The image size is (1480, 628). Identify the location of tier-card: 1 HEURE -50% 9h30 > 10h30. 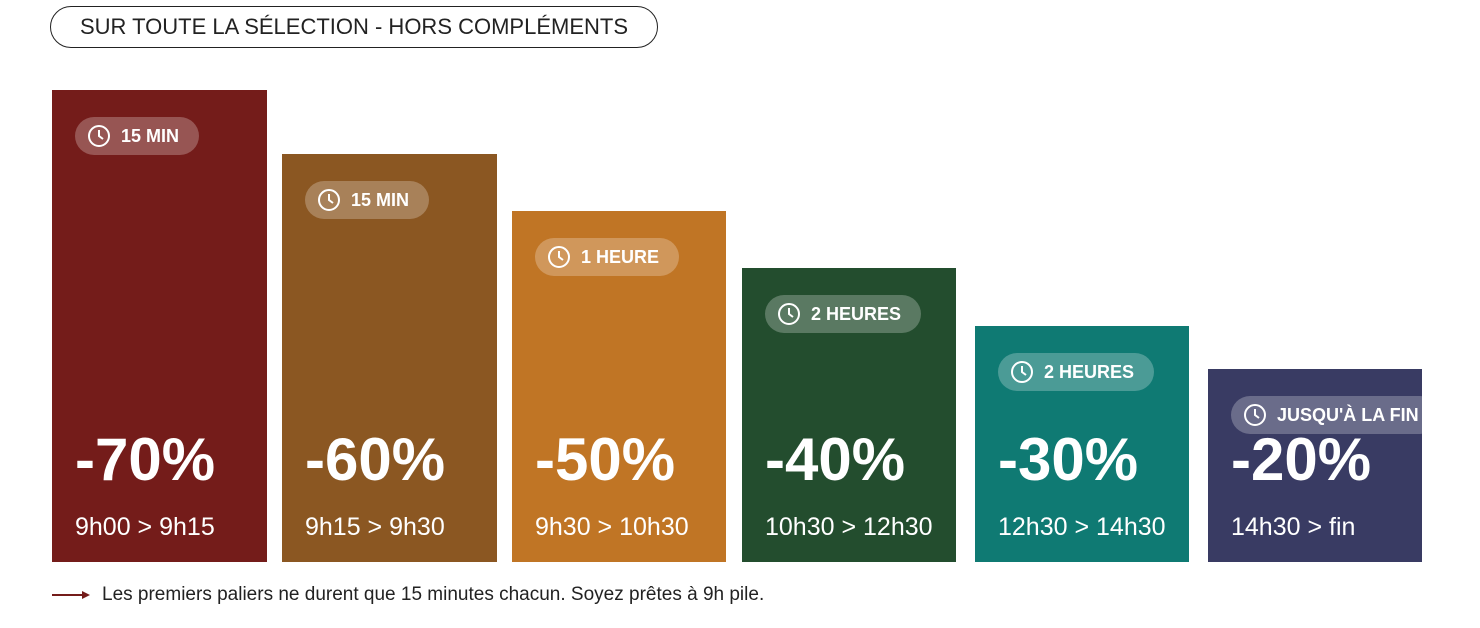
(619, 386).